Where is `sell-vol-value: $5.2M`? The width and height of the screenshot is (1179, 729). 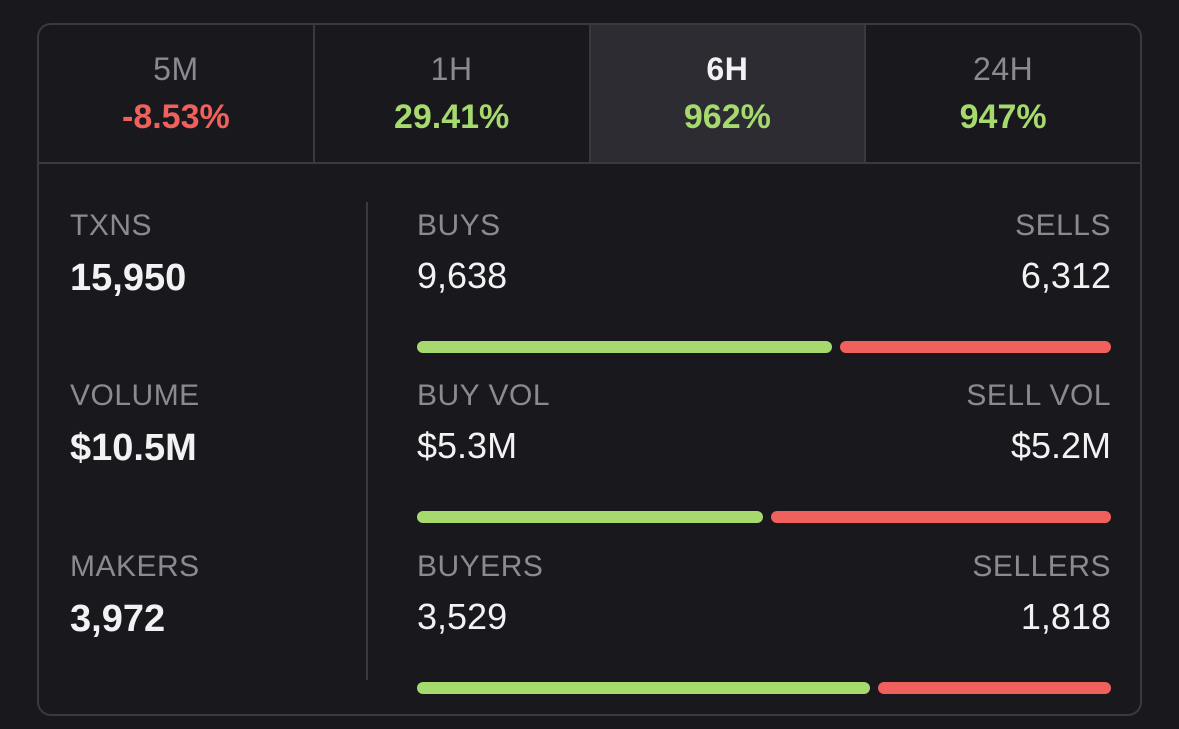
sell-vol-value: $5.2M is located at coordinates (1060, 445).